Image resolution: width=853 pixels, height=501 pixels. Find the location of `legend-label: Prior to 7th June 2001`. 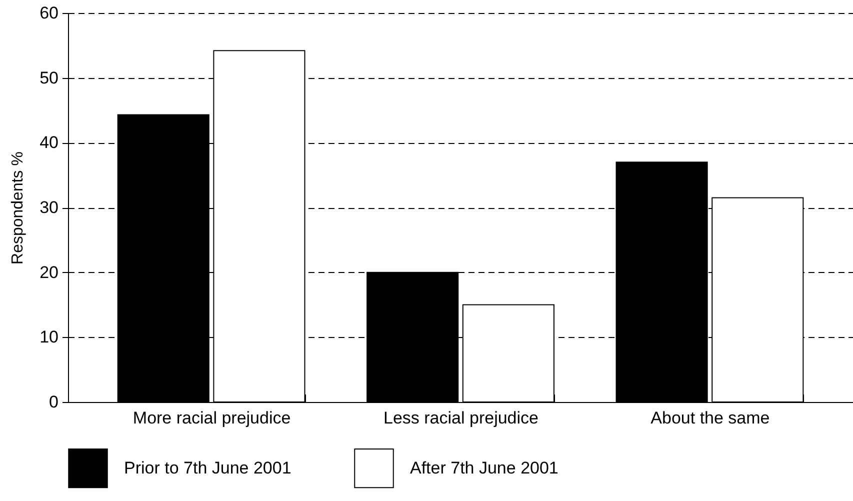

legend-label: Prior to 7th June 2001 is located at coordinates (208, 468).